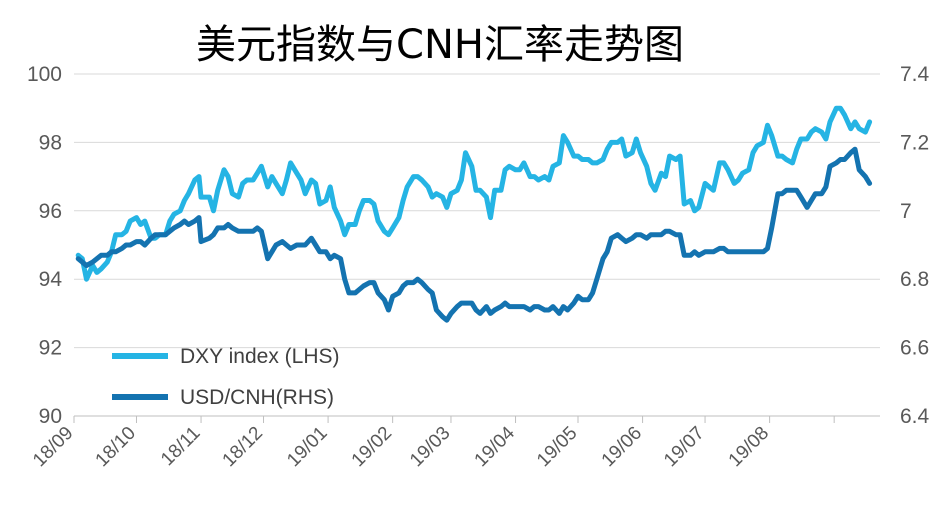 This screenshot has width=952, height=505. I want to click on x-tick-label: 18/12, so click(243, 447).